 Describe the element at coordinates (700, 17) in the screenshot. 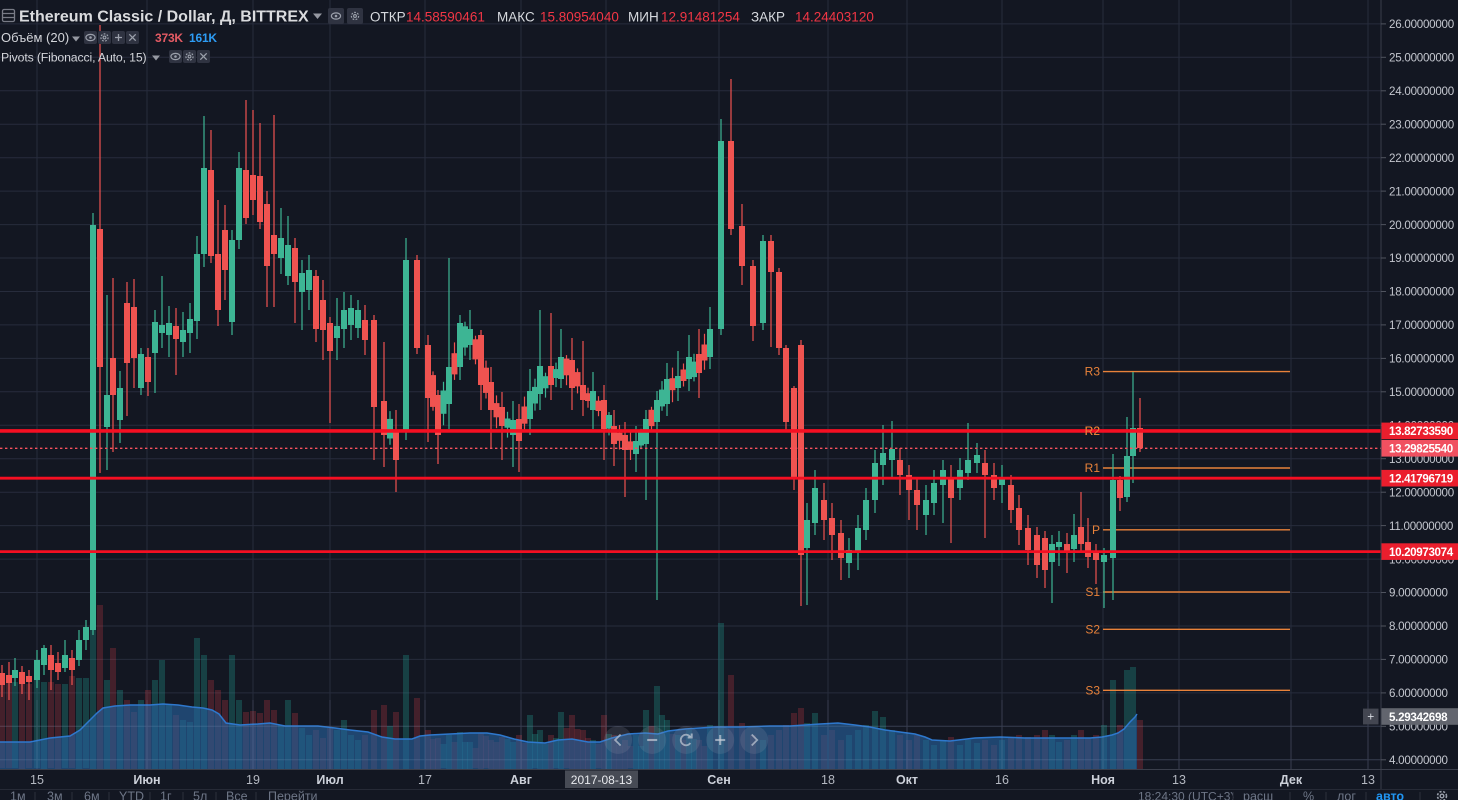

I see `svg-text: 12.91481254` at that location.